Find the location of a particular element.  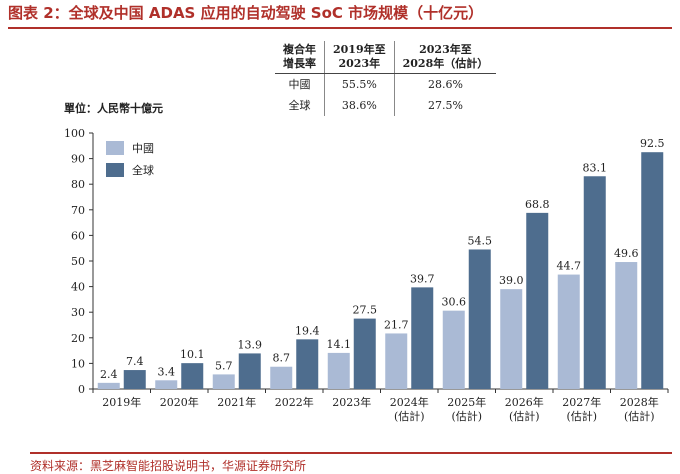

y-tick-label: 50 is located at coordinates (78, 261).